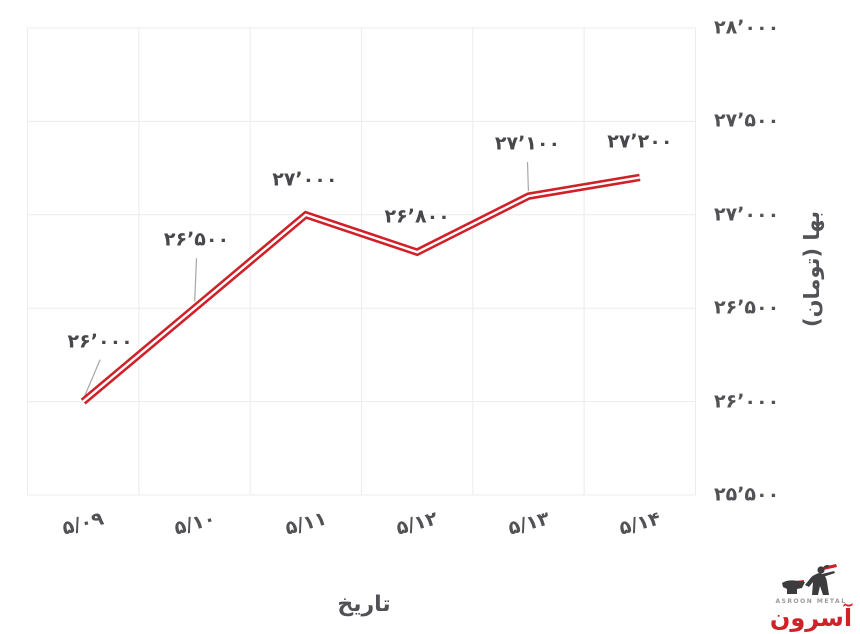  I want to click on y-tick-label: ۲۵٬۵۰۰, so click(747, 494).